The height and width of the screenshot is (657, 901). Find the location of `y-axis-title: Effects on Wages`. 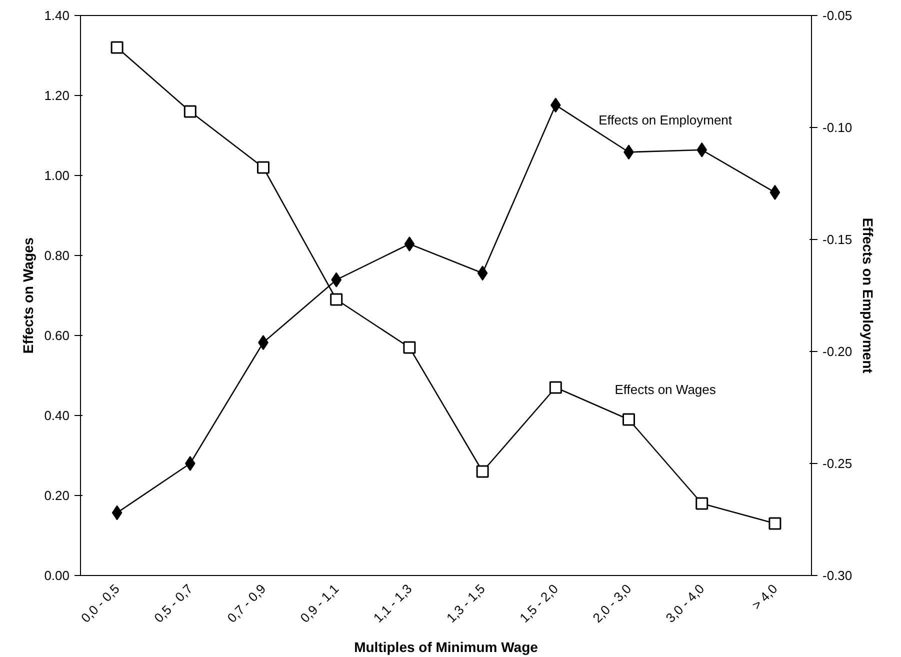

y-axis-title: Effects on Wages is located at coordinates (28, 295).